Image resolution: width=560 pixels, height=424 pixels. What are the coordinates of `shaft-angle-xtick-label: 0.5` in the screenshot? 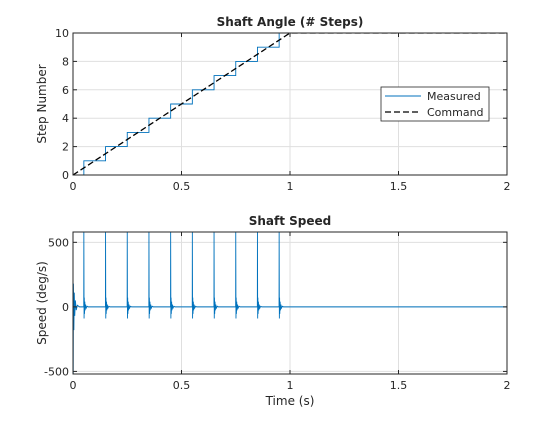 It's located at (182, 186).